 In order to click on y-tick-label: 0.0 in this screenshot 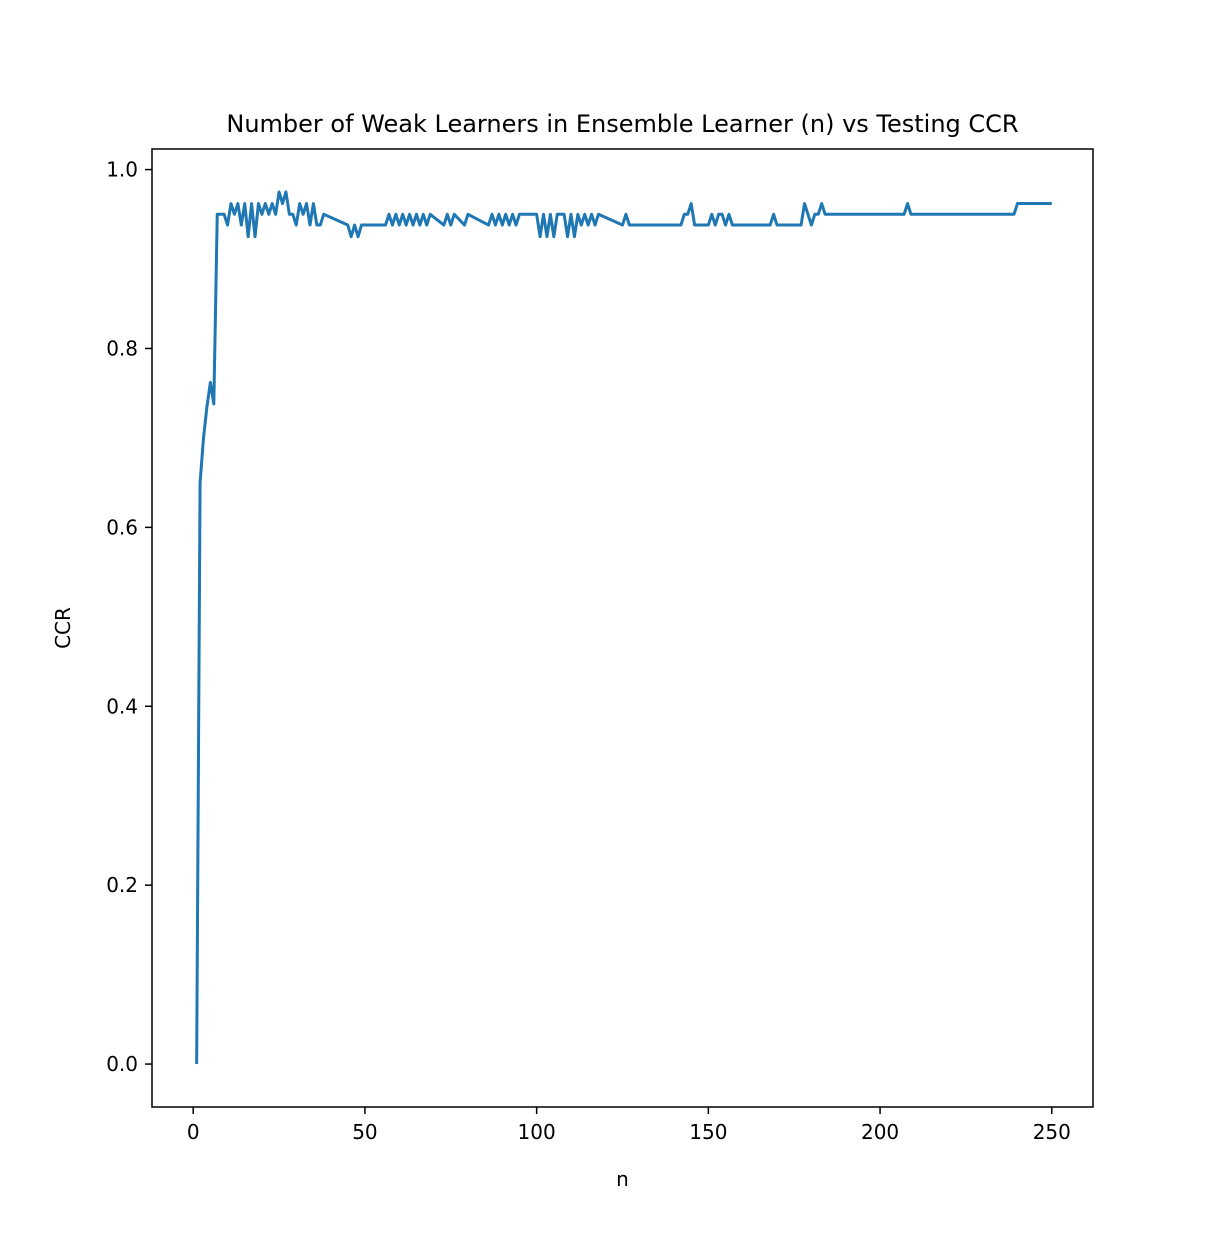, I will do `click(122, 1064)`.